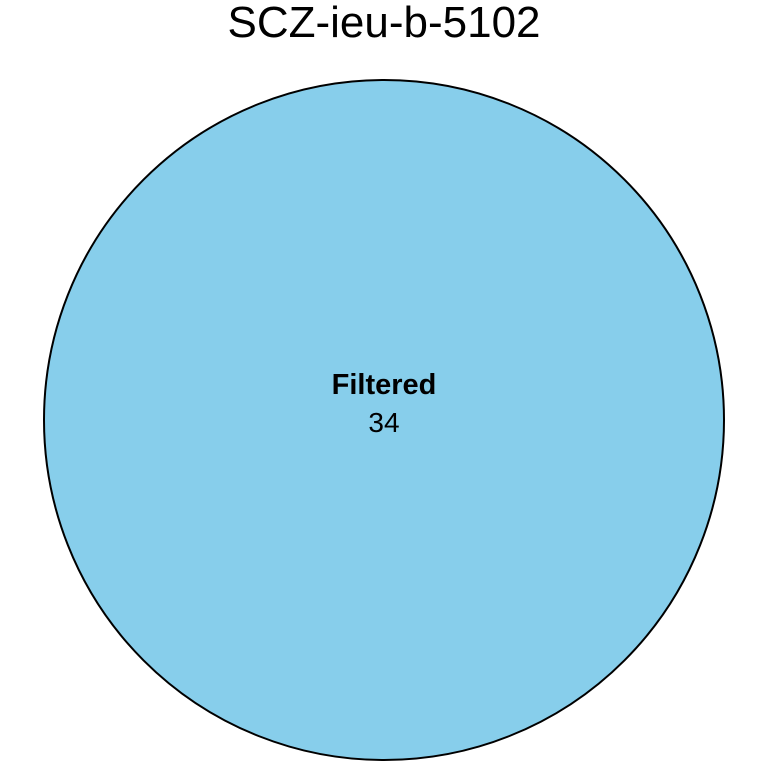 The width and height of the screenshot is (768, 768). I want to click on venn-set-label: Filtered, so click(384, 385).